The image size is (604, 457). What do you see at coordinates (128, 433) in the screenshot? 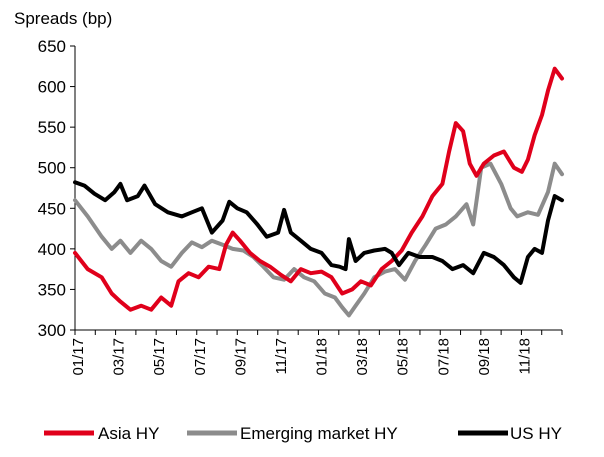
I see `legend-label: Asia HY` at bounding box center [128, 433].